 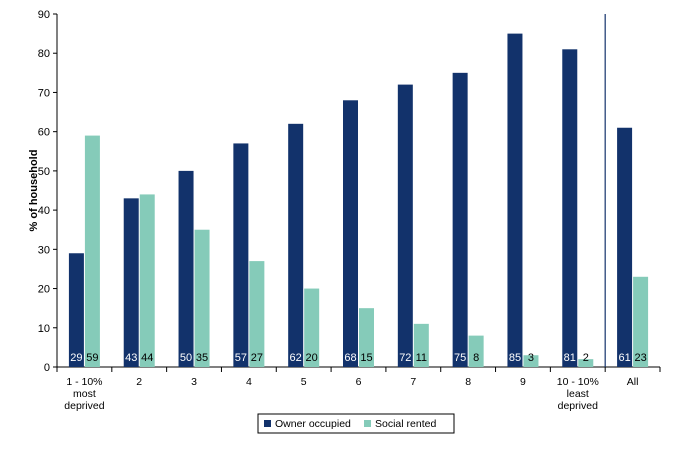 What do you see at coordinates (570, 358) in the screenshot?
I see `data-label-owner-occupied: 81` at bounding box center [570, 358].